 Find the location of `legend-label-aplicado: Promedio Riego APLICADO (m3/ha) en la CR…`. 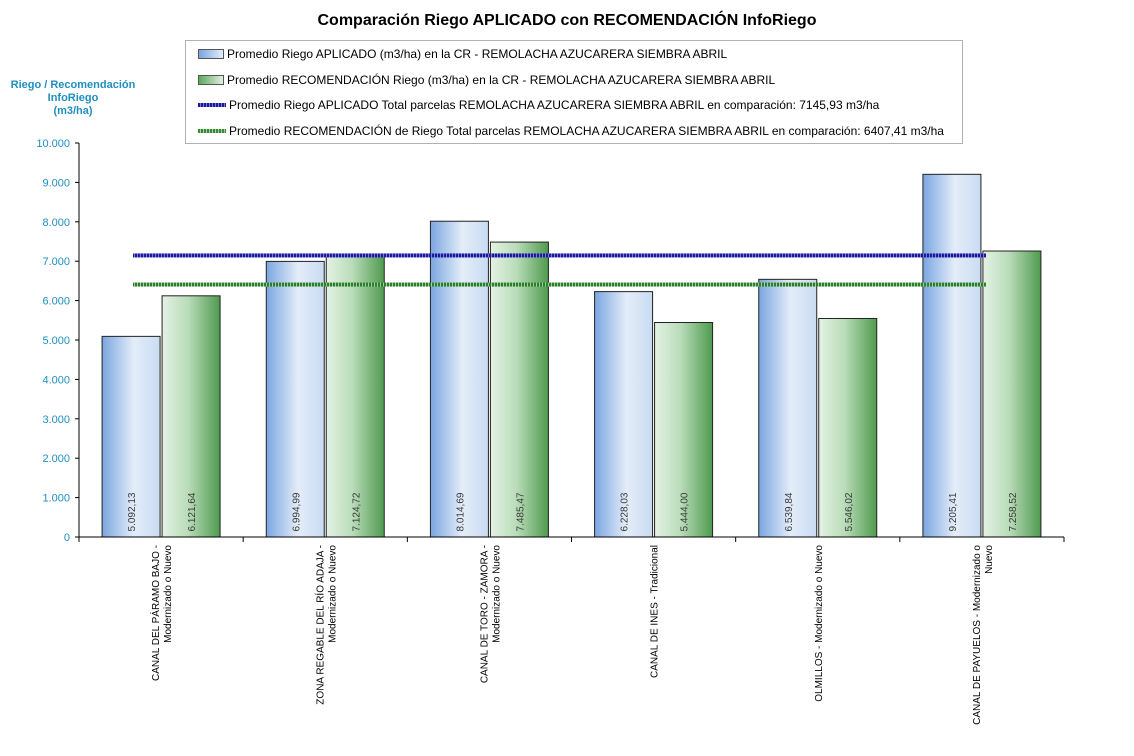

legend-label-aplicado: Promedio Riego APLICADO (m3/ha) en la CR… is located at coordinates (477, 54).